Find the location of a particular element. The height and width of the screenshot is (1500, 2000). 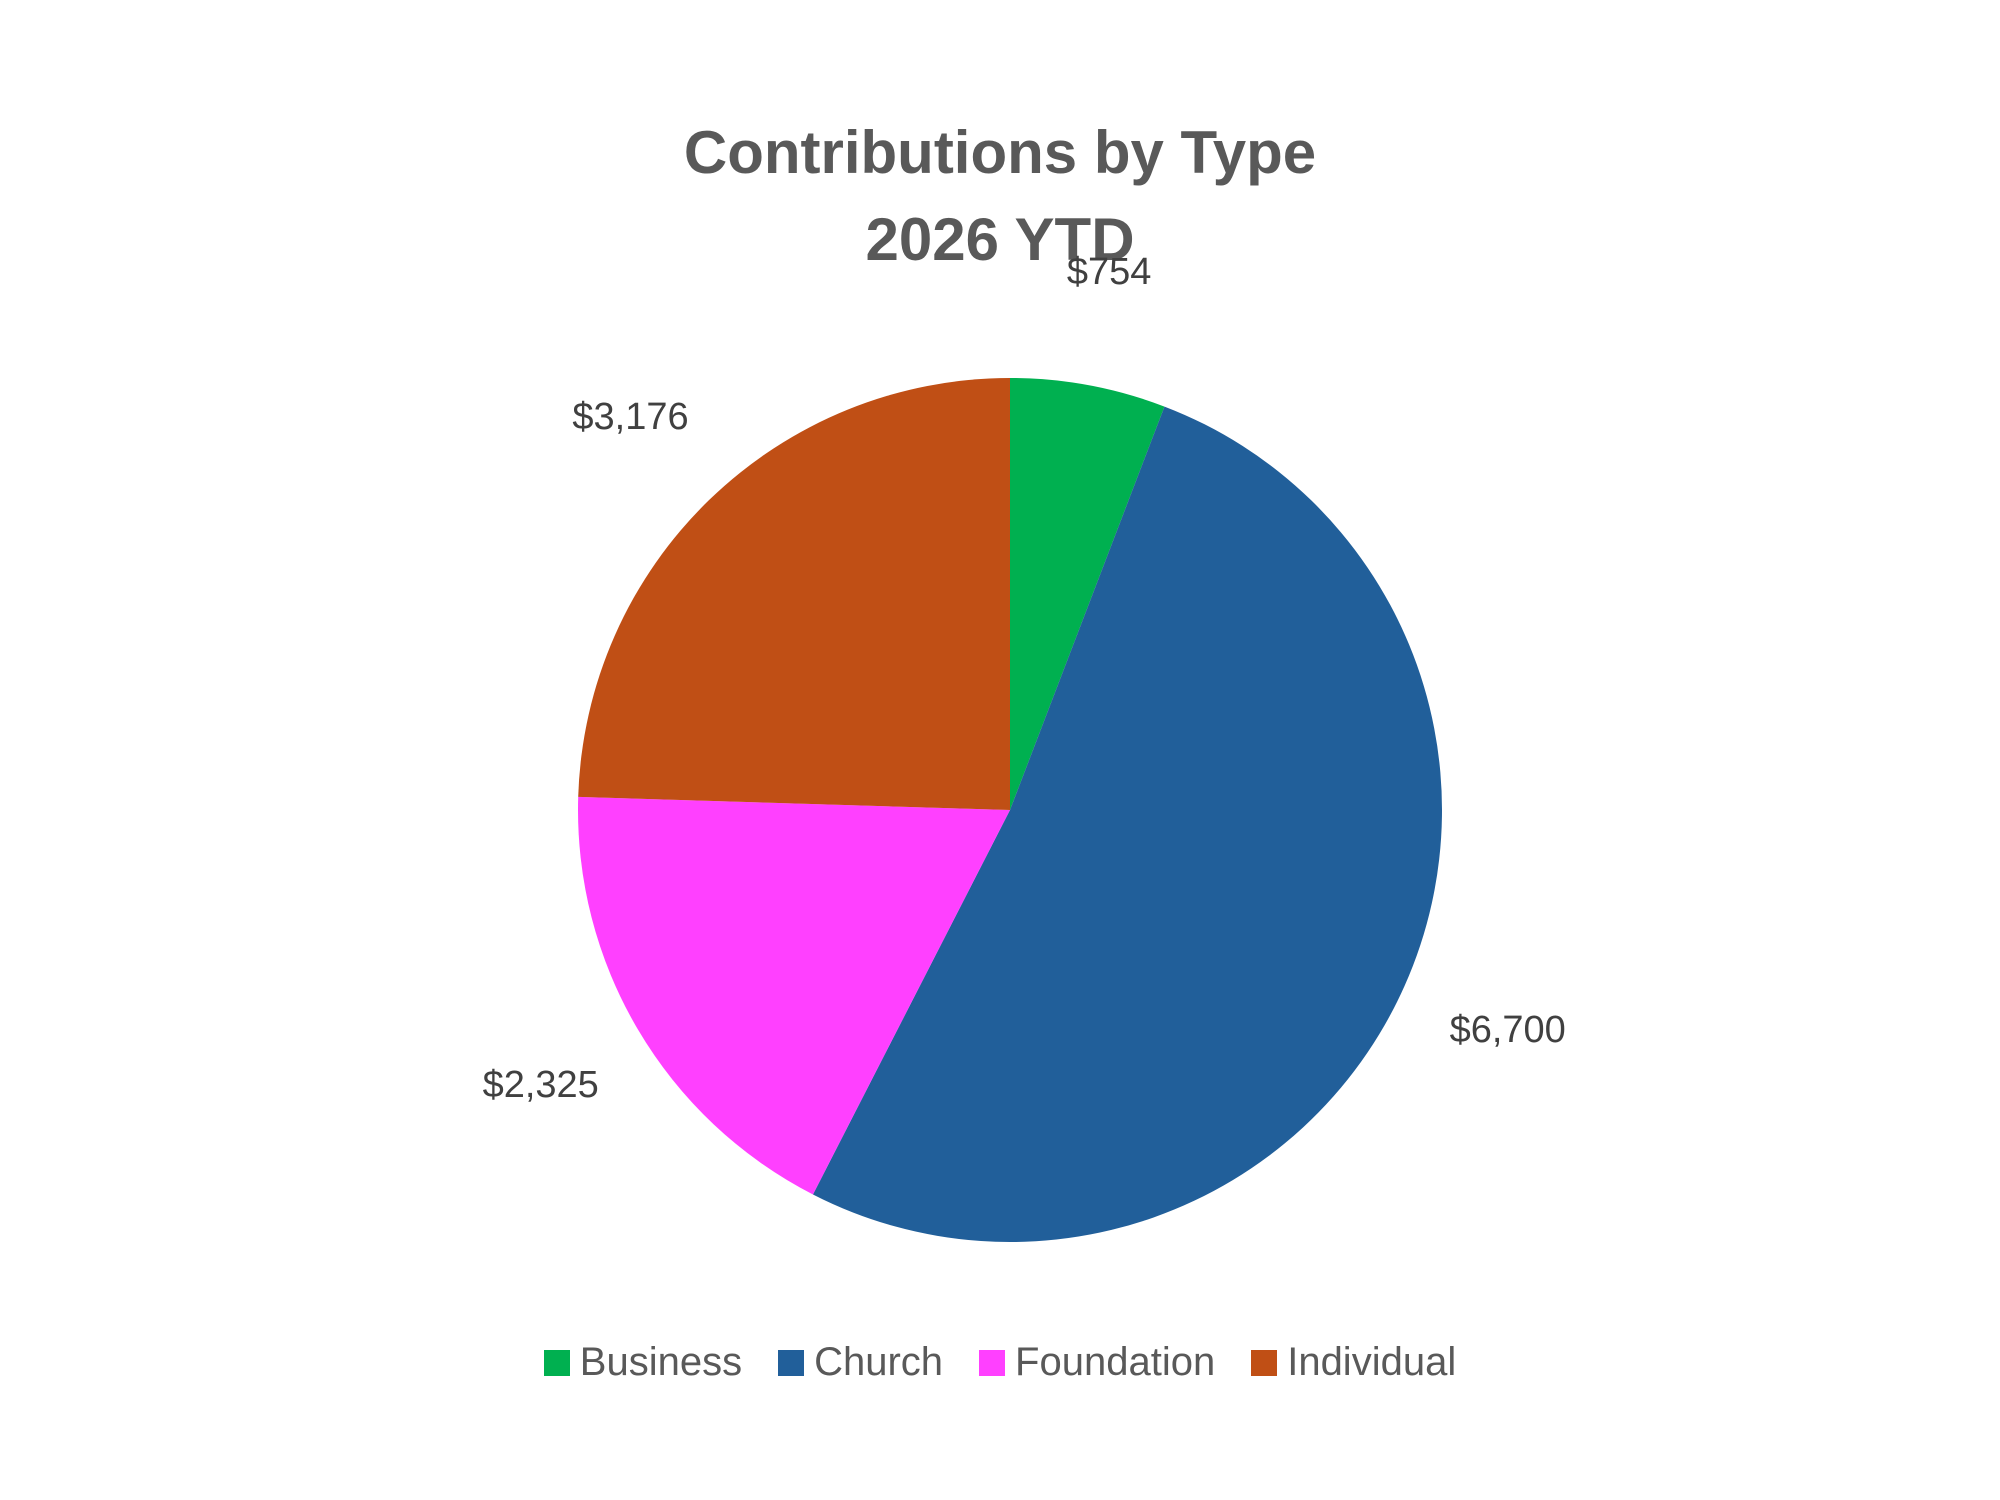

legend-swatch-business is located at coordinates (556, 1362).